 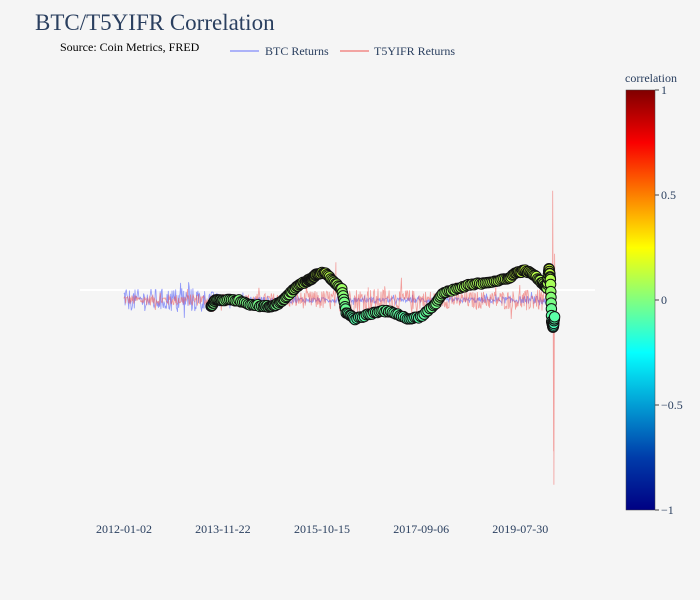 I want to click on colorbar-tick-label-0: 1, so click(x=664, y=90).